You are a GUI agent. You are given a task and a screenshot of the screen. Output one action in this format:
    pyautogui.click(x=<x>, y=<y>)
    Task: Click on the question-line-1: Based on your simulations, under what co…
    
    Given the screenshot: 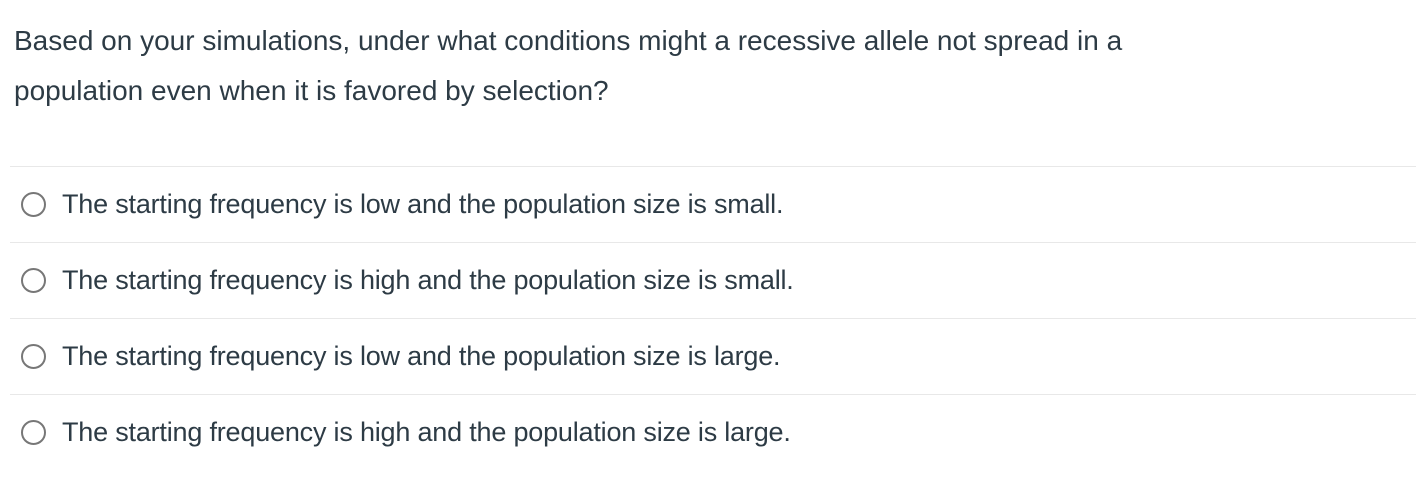 What is the action you would take?
    pyautogui.click(x=568, y=40)
    